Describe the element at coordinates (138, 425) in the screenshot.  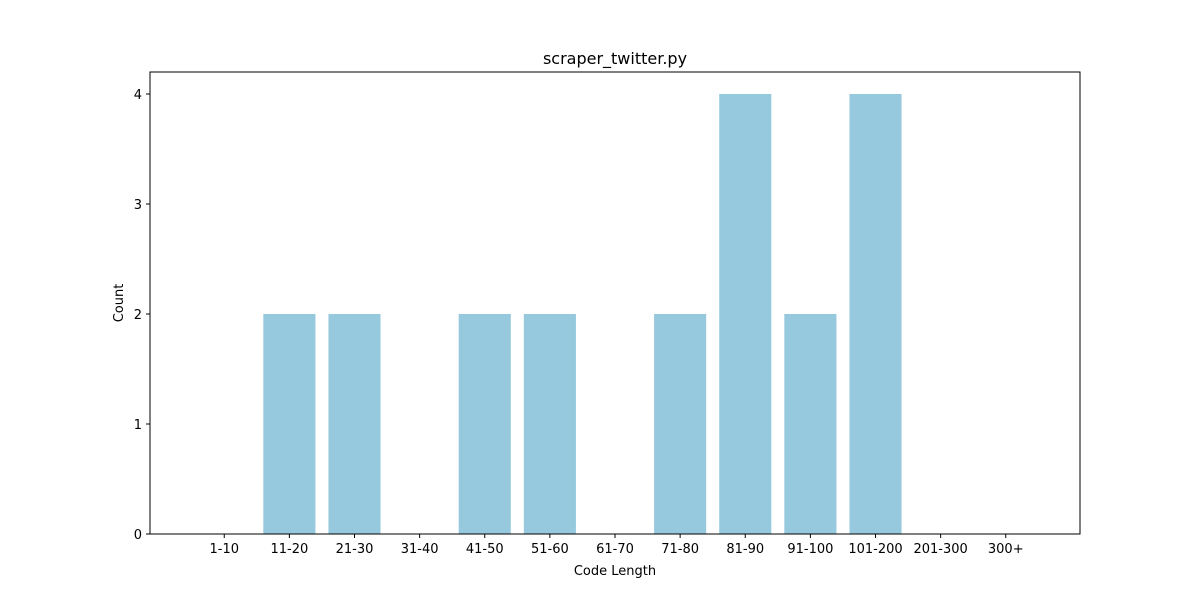
I see `y-tick-label: 1` at that location.